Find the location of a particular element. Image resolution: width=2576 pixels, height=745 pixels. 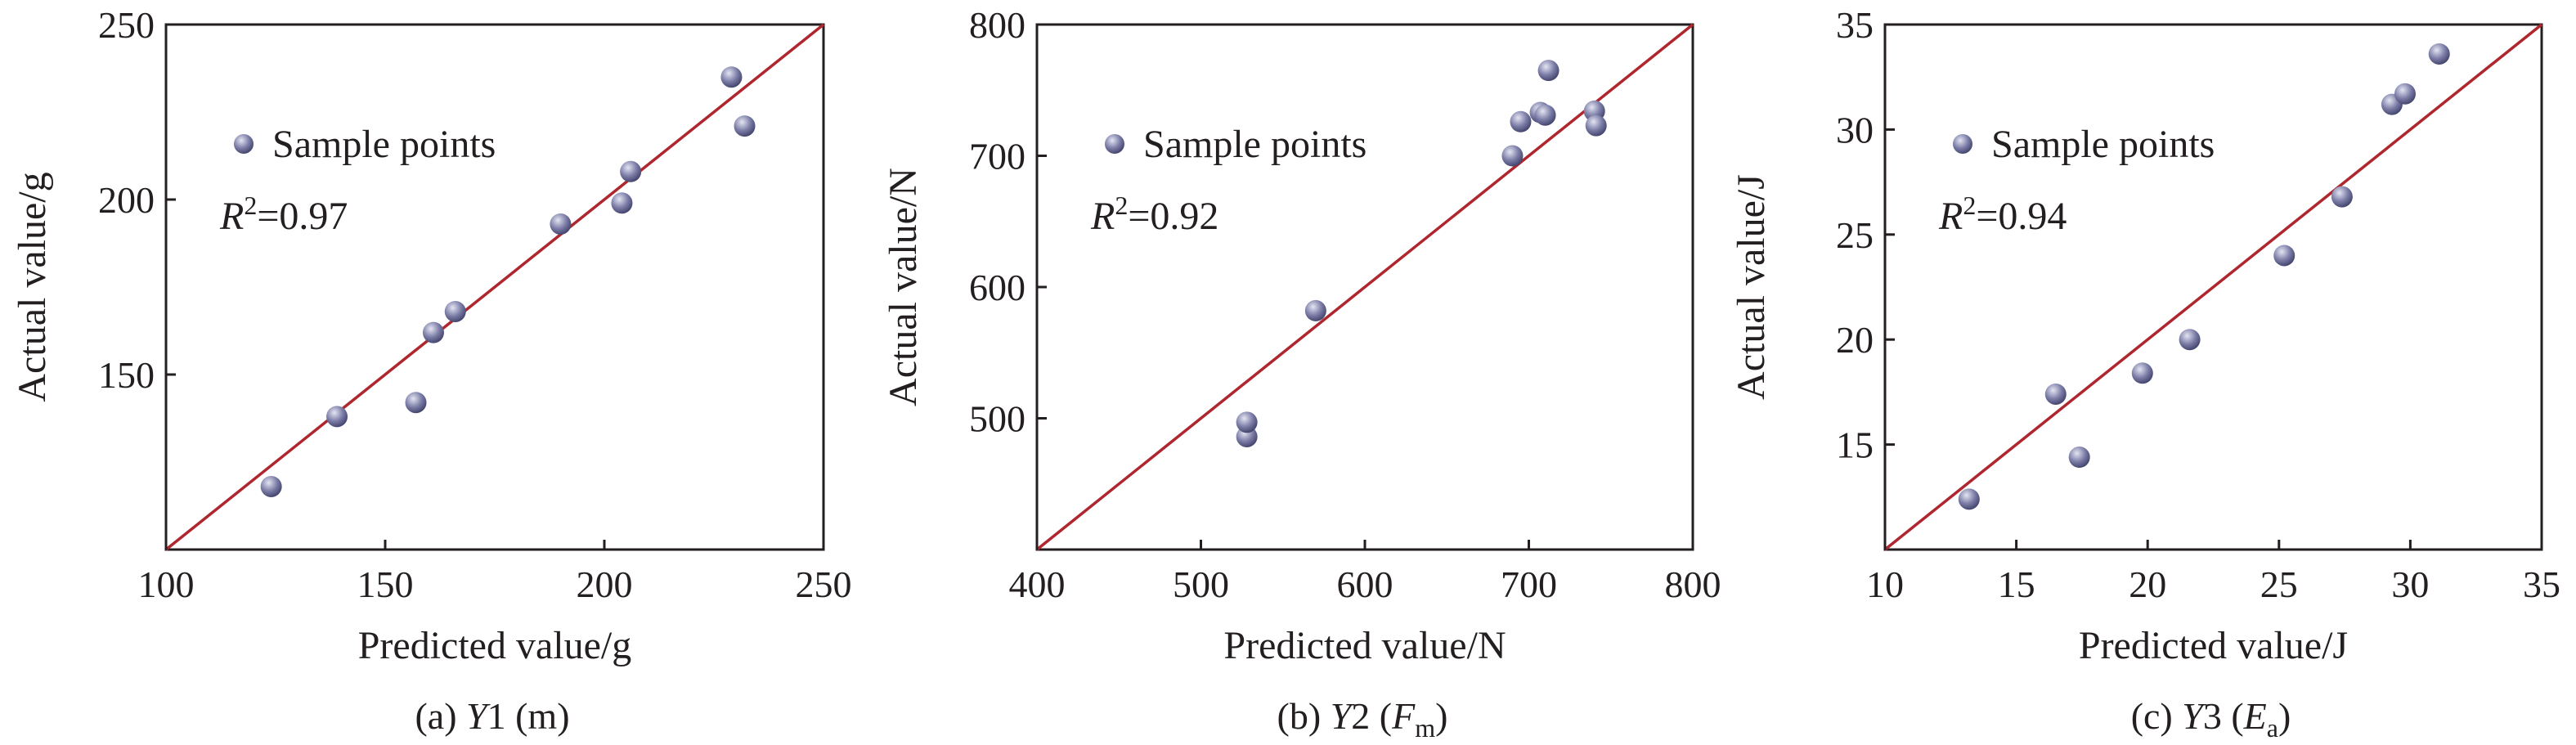

y-tick-label: 150 is located at coordinates (127, 375).